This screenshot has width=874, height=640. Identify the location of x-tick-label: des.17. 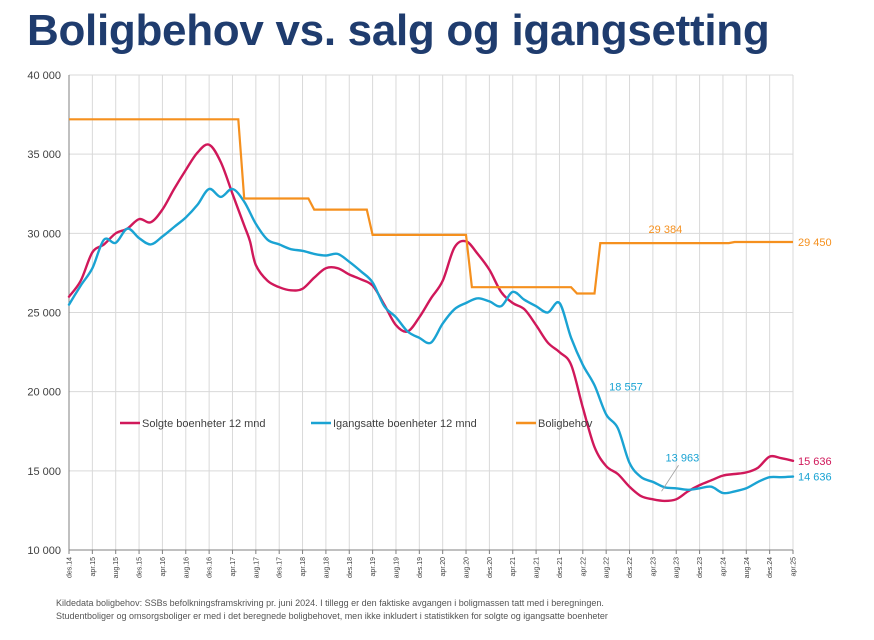
(280, 567).